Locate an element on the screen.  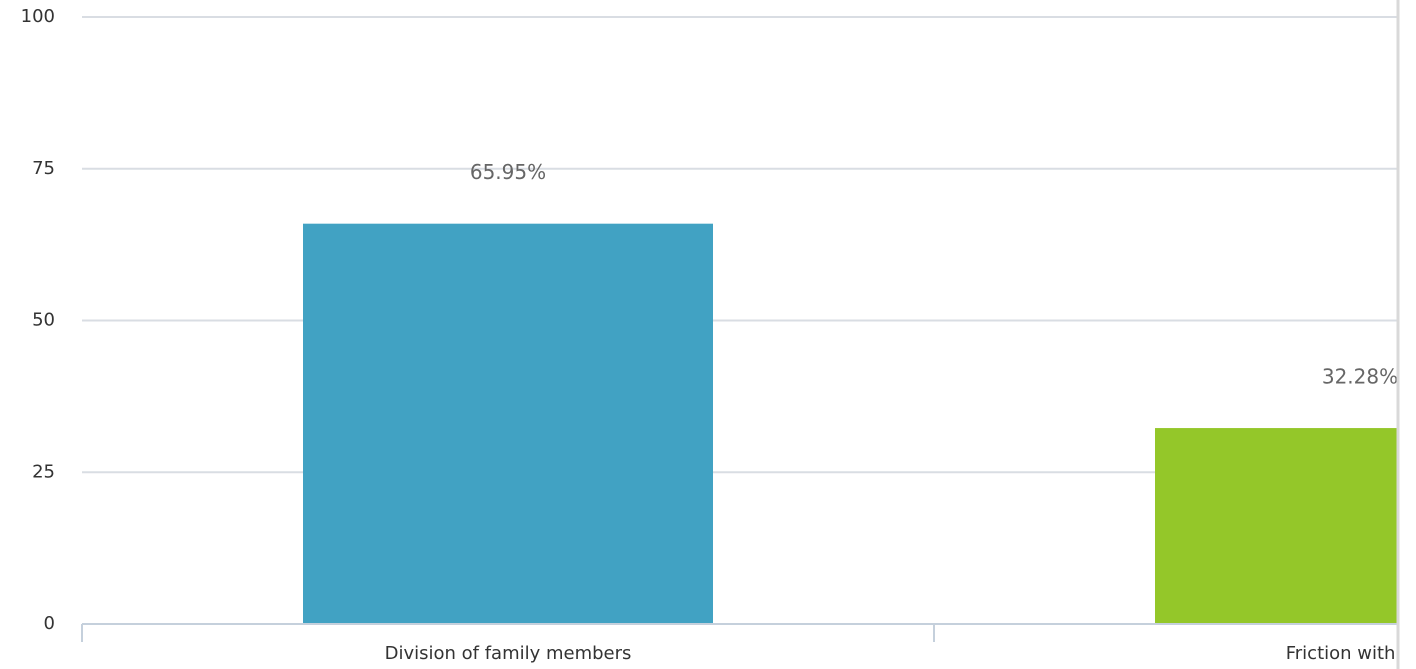
y-axis-ticks: 0 25 50 75 100 is located at coordinates (38, 320).